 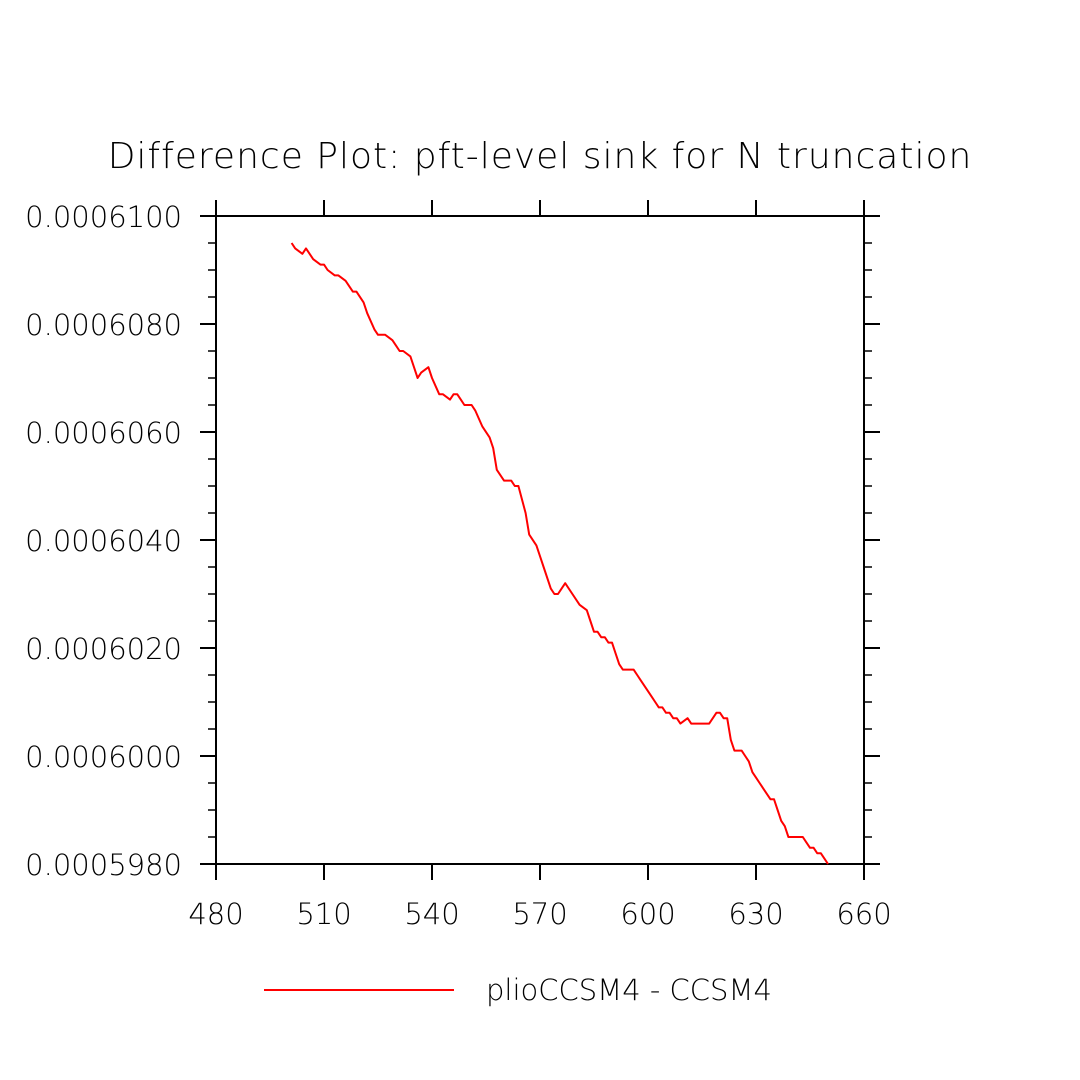 I want to click on x-tick-label: 660, so click(x=863, y=914).